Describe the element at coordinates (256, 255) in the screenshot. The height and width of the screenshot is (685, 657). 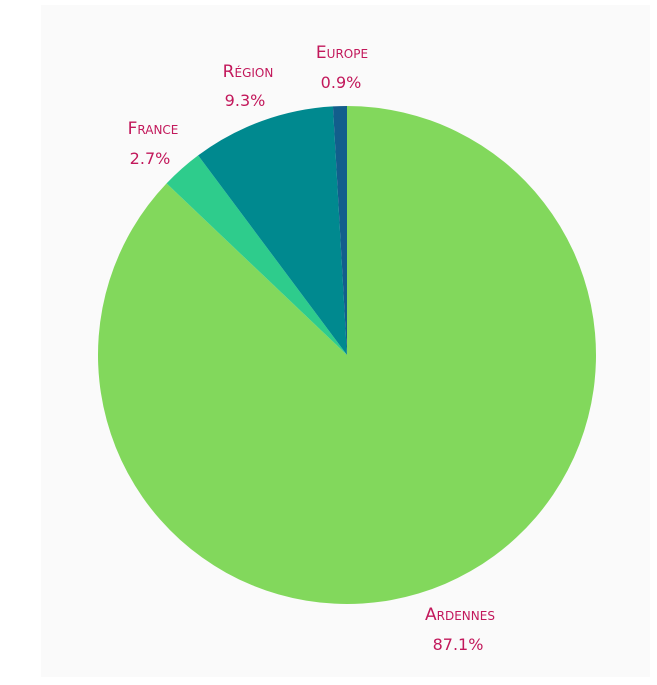
I see `pie-slice-france` at that location.